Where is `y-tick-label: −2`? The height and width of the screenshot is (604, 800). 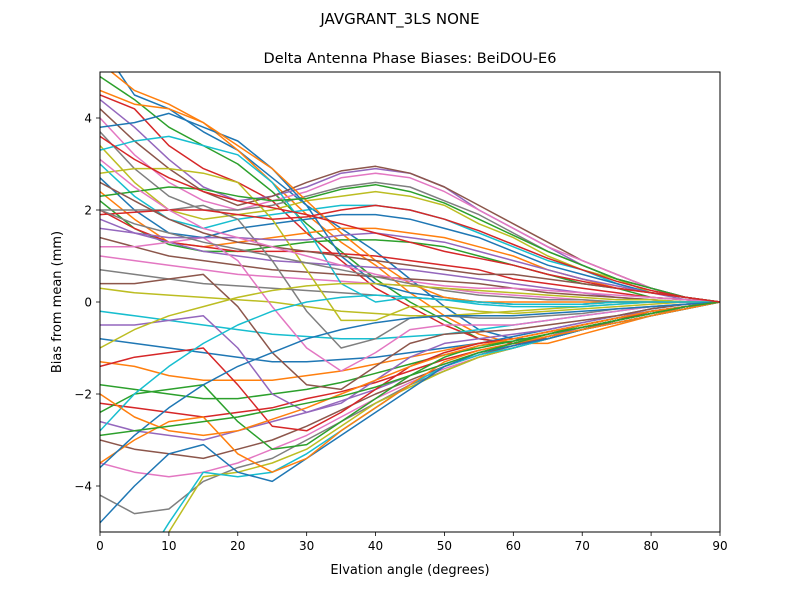 y-tick-label: −2 is located at coordinates (83, 395).